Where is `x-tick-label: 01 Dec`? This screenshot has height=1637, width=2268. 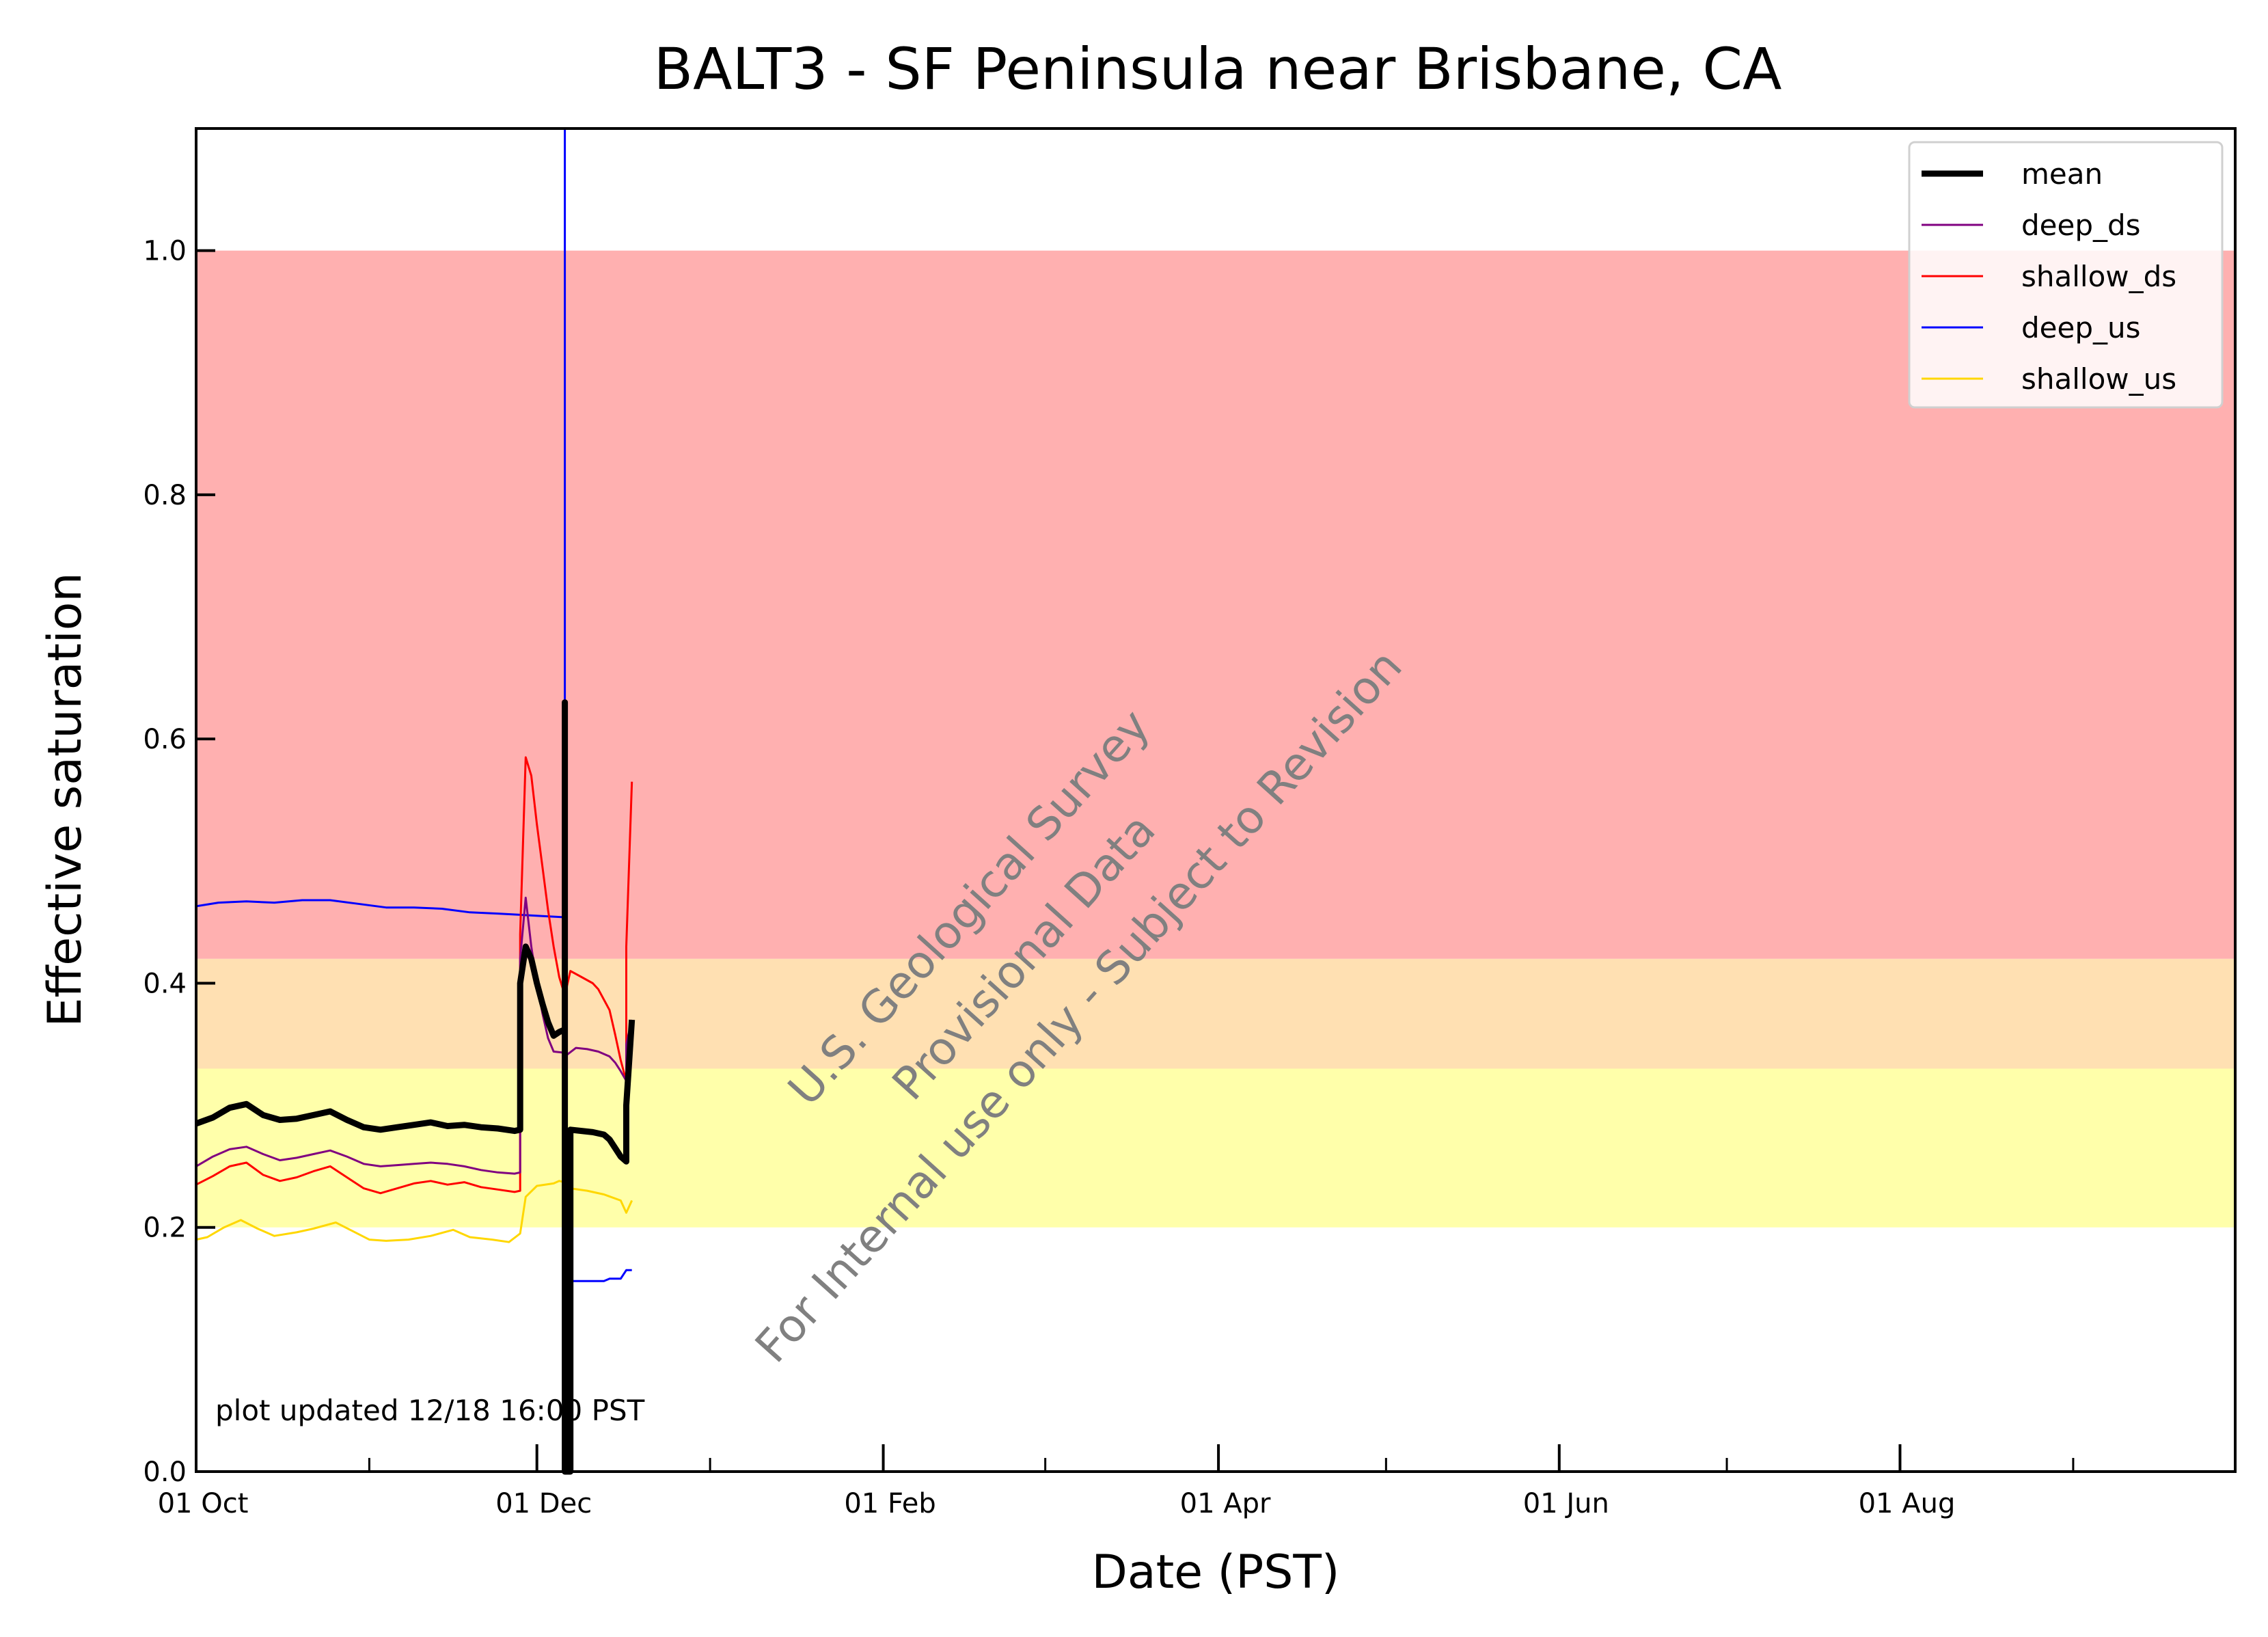 x-tick-label: 01 Dec is located at coordinates (543, 1503).